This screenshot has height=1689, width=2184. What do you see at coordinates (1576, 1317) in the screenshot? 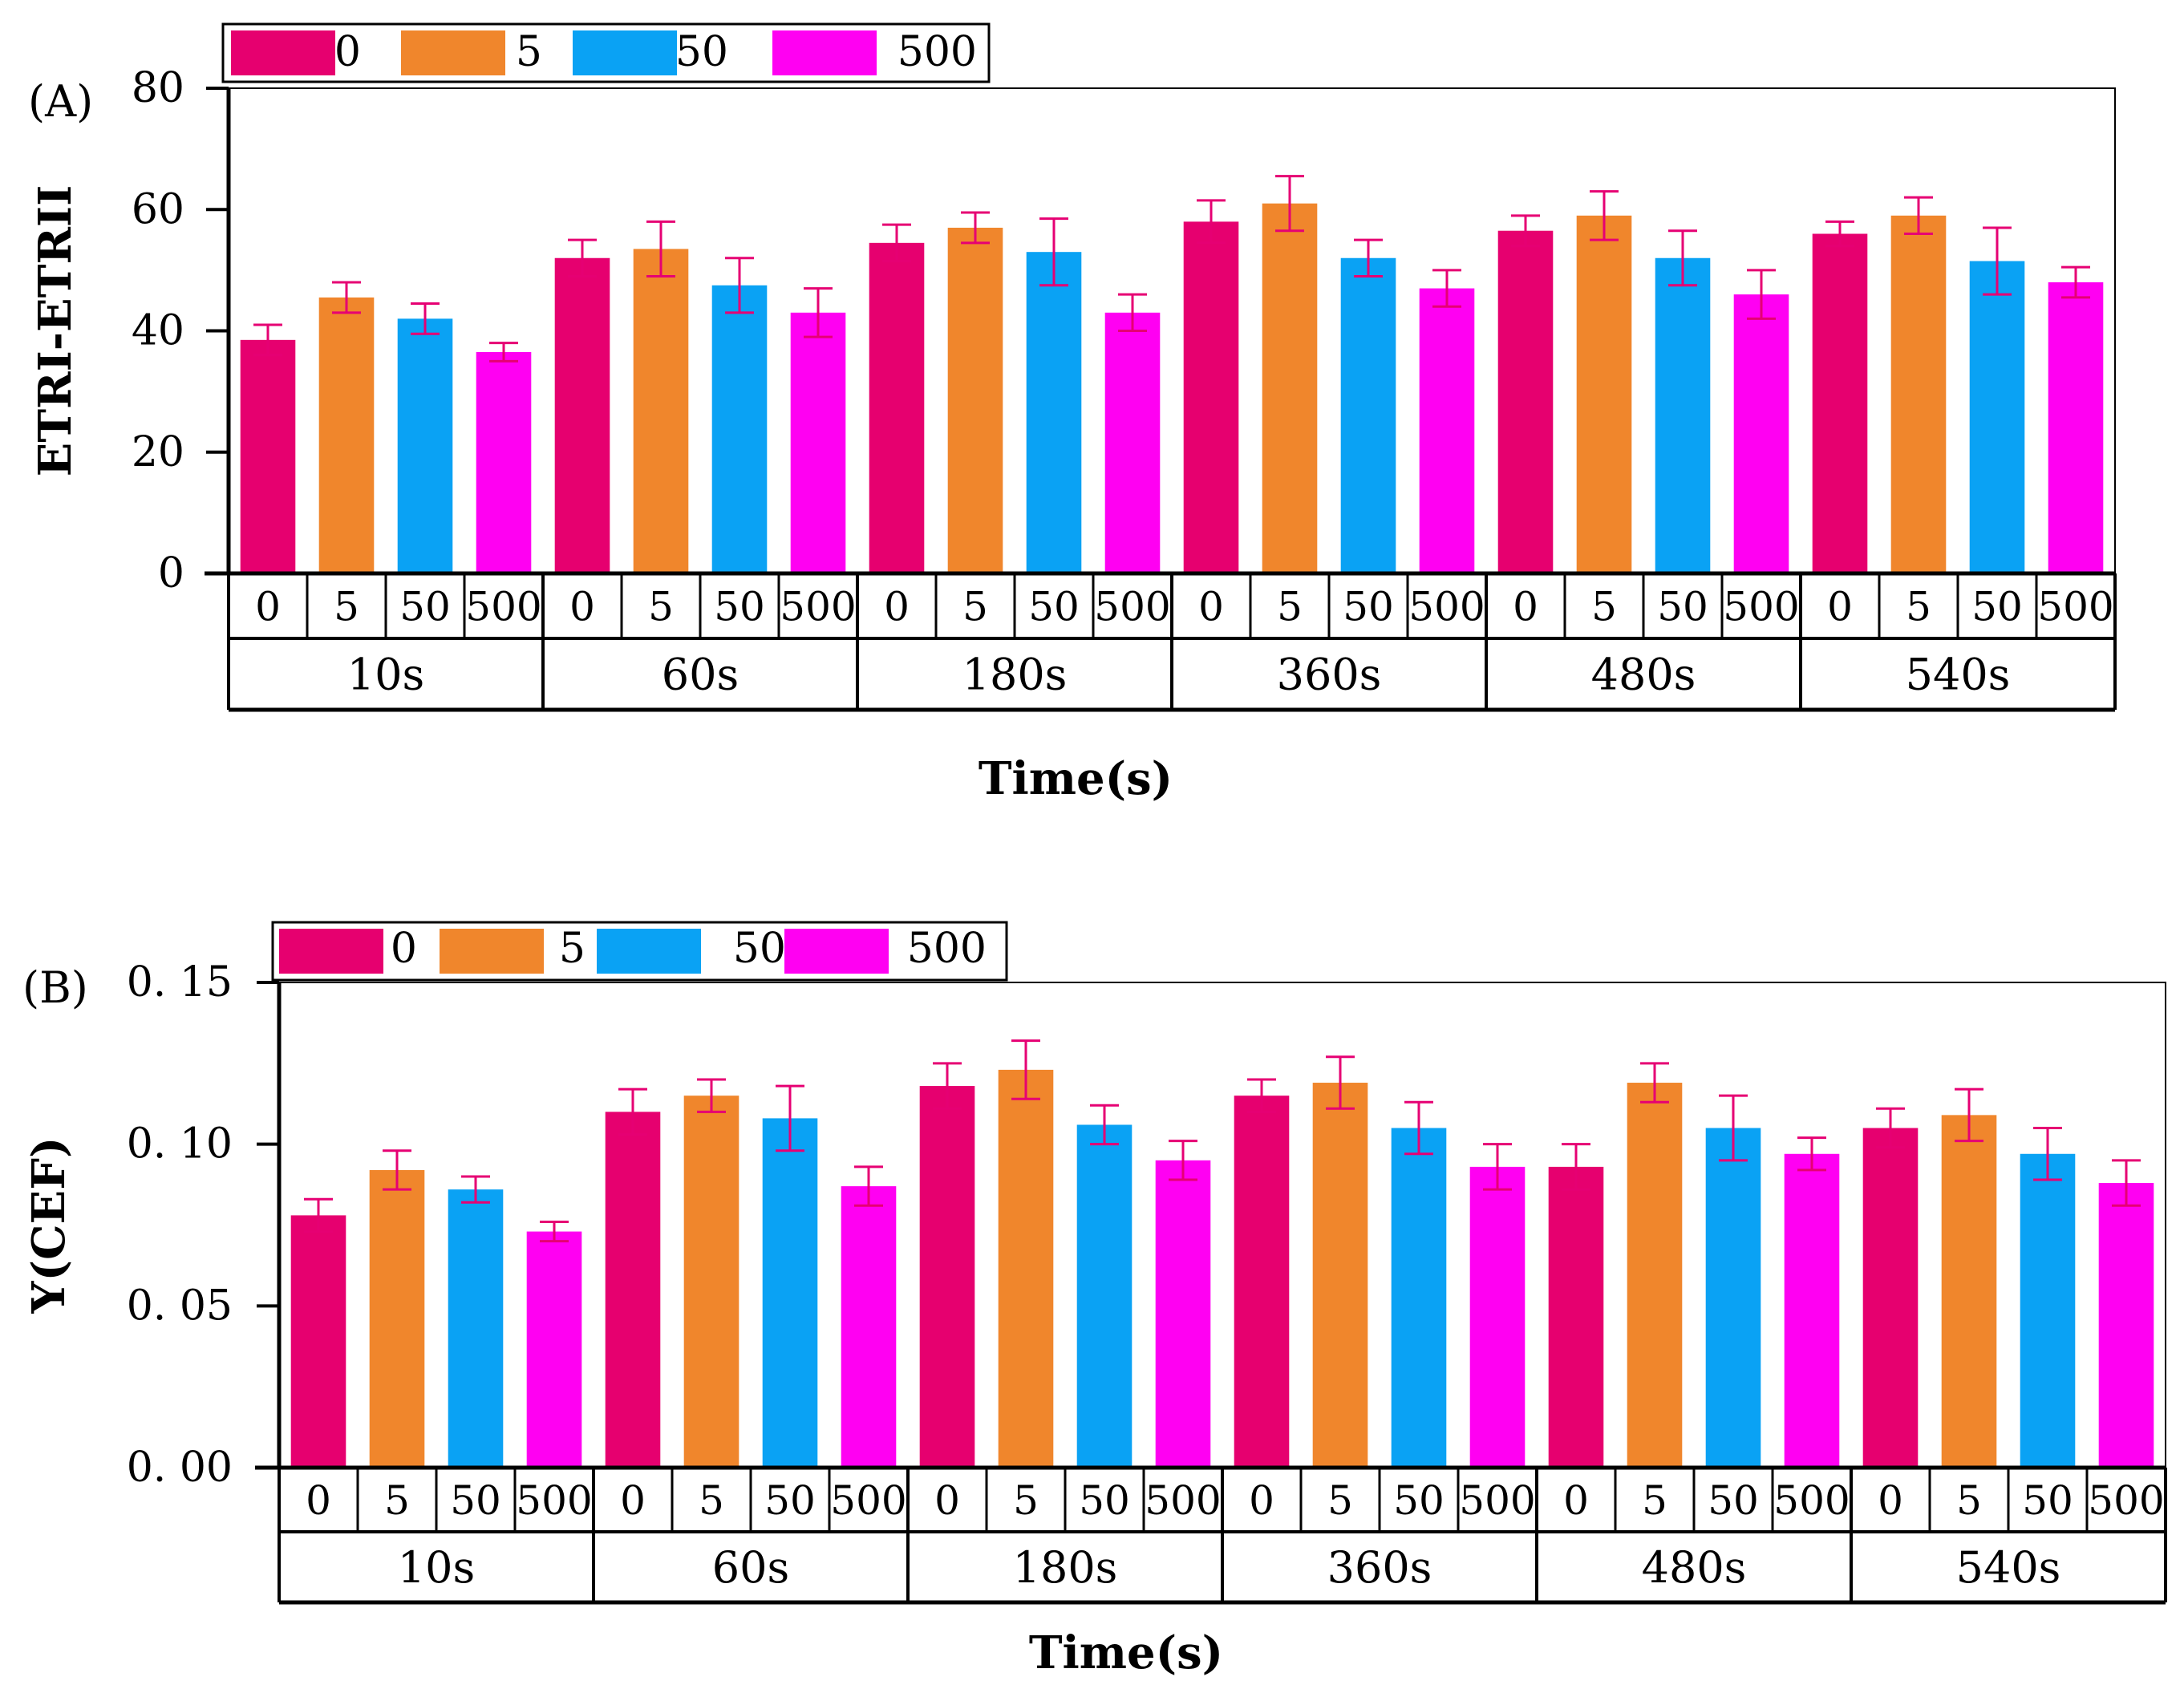
I see `bar-0-480s` at bounding box center [1576, 1317].